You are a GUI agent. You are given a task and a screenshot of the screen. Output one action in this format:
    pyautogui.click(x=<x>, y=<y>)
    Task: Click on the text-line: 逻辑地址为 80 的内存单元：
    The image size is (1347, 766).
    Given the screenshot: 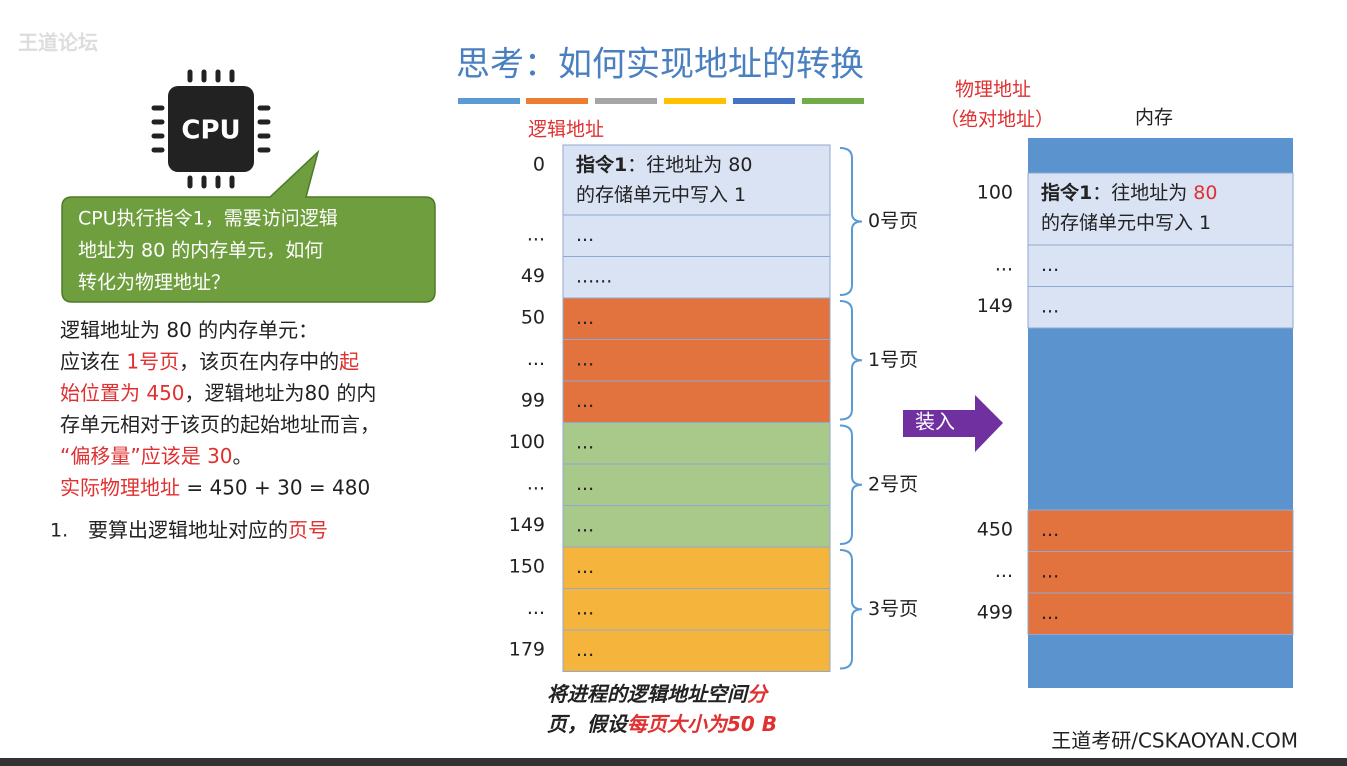 What is the action you would take?
    pyautogui.click(x=189, y=330)
    